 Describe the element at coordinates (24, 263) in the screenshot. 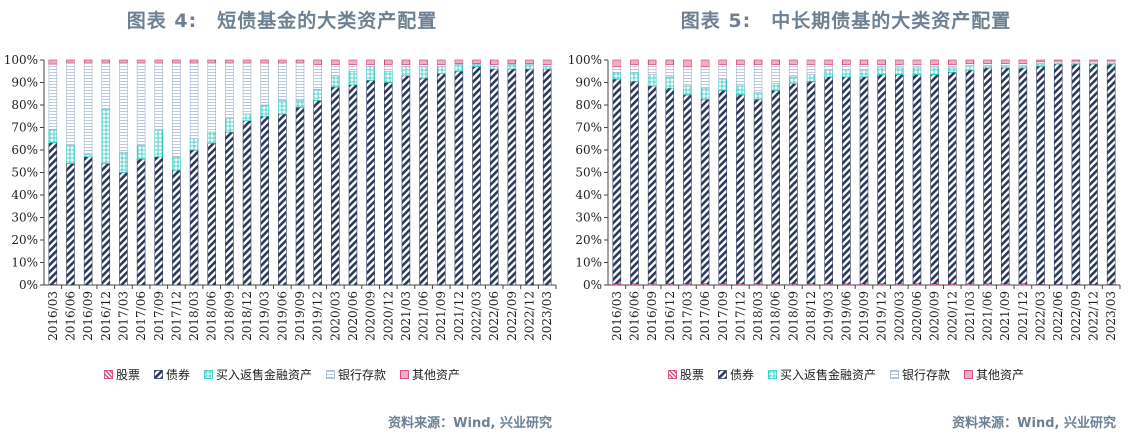

I see `y-tick-label: 10%` at that location.